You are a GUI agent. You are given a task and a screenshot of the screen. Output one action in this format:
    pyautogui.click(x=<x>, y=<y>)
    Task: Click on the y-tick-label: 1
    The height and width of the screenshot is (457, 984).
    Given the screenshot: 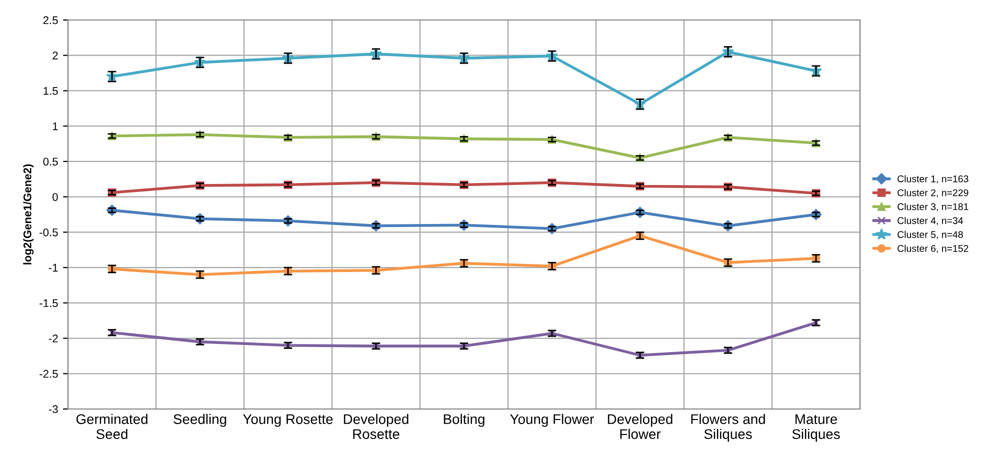 What is the action you would take?
    pyautogui.click(x=55, y=126)
    